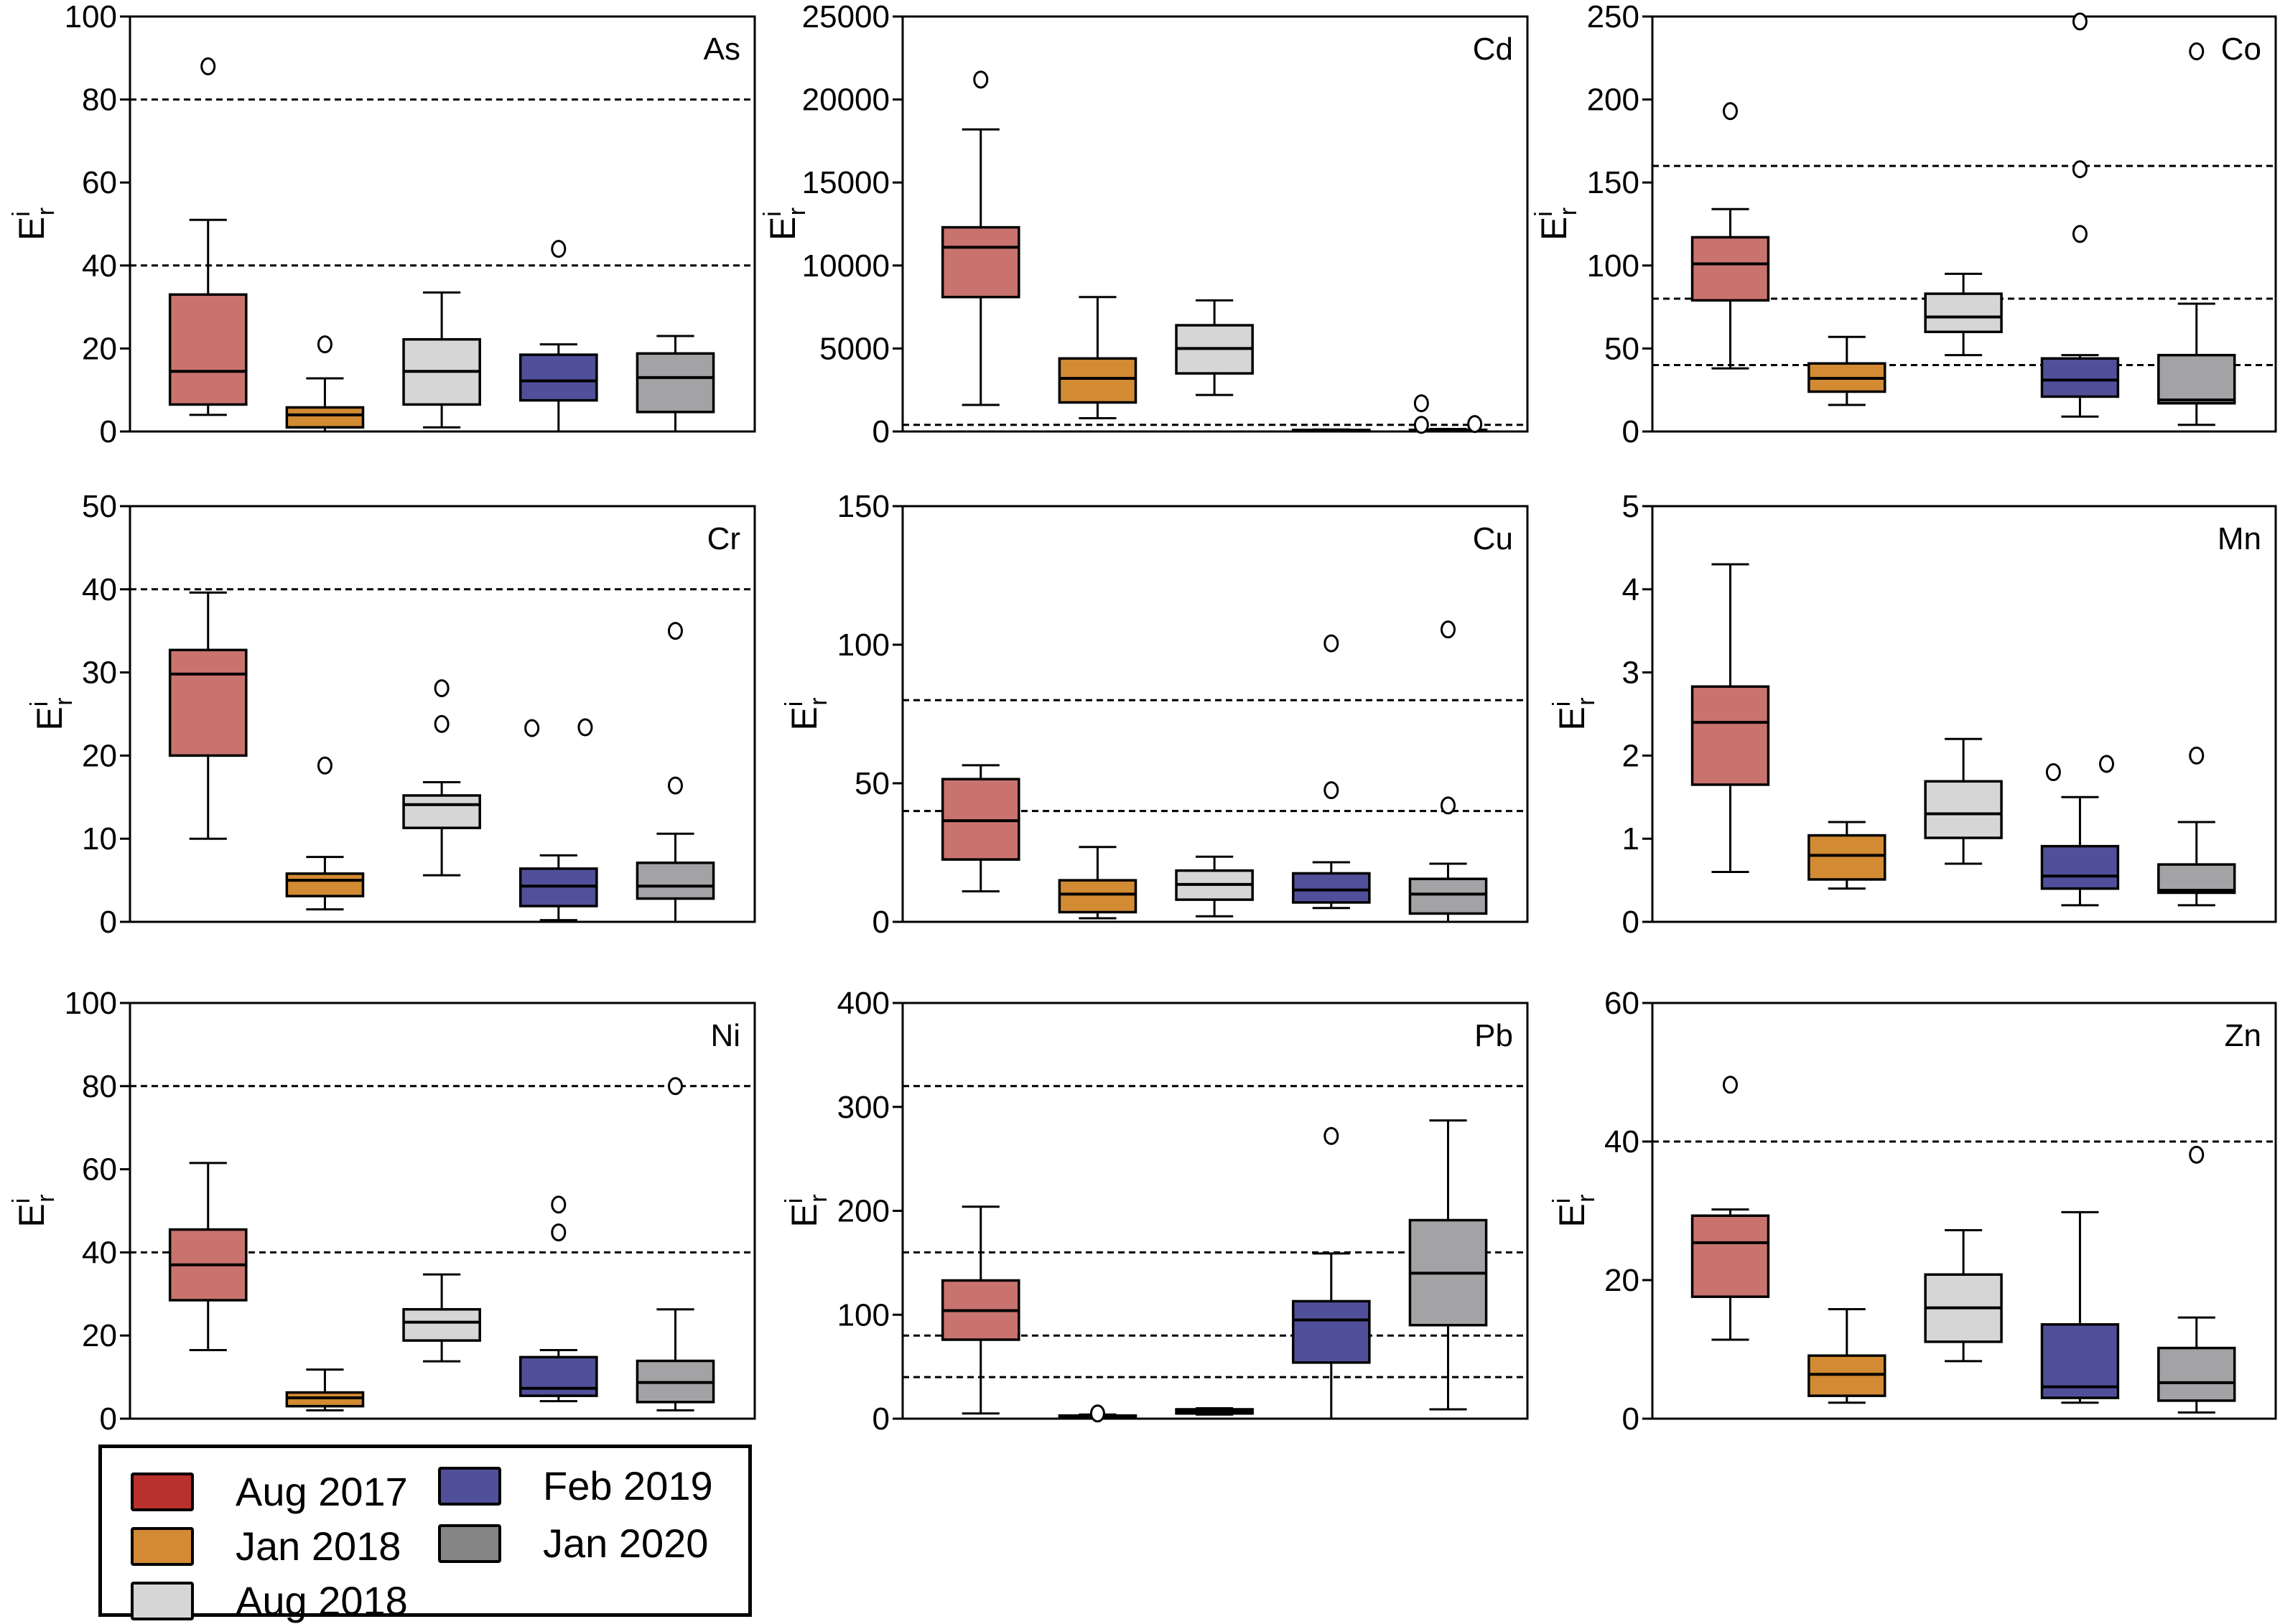  I want to click on y-tick-label: 200, so click(864, 1211).